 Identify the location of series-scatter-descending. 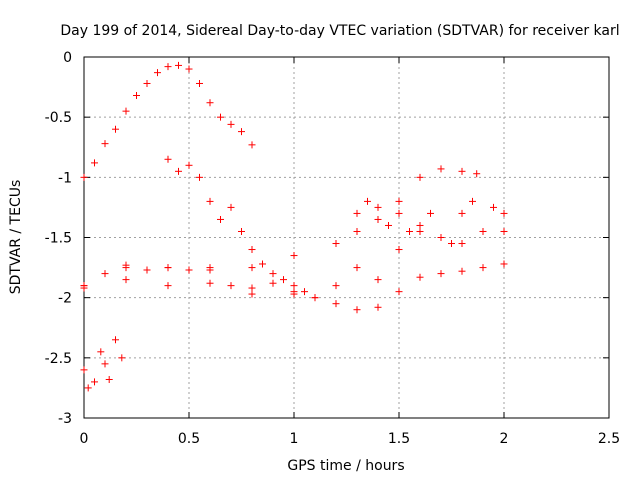
(241, 228).